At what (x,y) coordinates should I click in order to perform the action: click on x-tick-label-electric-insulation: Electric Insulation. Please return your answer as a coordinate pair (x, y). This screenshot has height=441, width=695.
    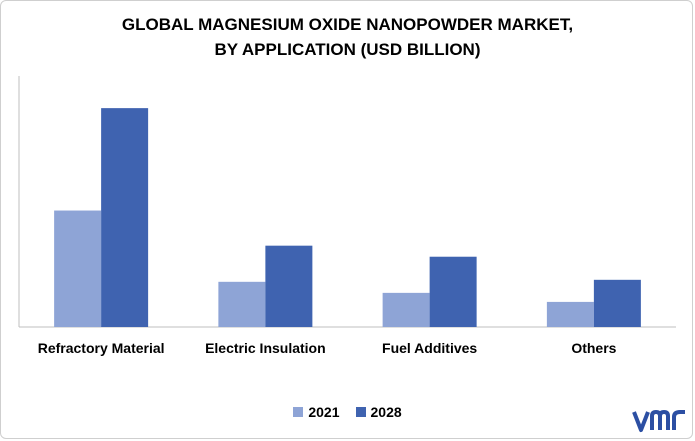
    Looking at the image, I should click on (265, 348).